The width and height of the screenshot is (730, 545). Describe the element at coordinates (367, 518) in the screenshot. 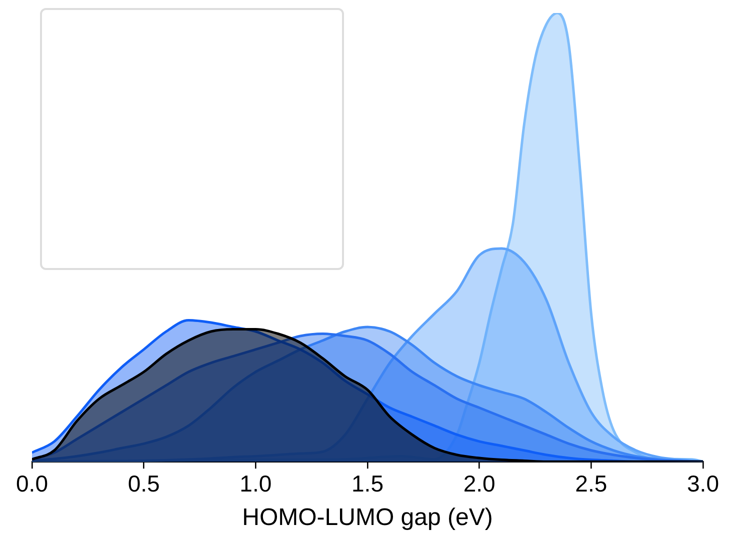

I see `x-axis-title: HOMO-LUMO gap (eV)` at that location.